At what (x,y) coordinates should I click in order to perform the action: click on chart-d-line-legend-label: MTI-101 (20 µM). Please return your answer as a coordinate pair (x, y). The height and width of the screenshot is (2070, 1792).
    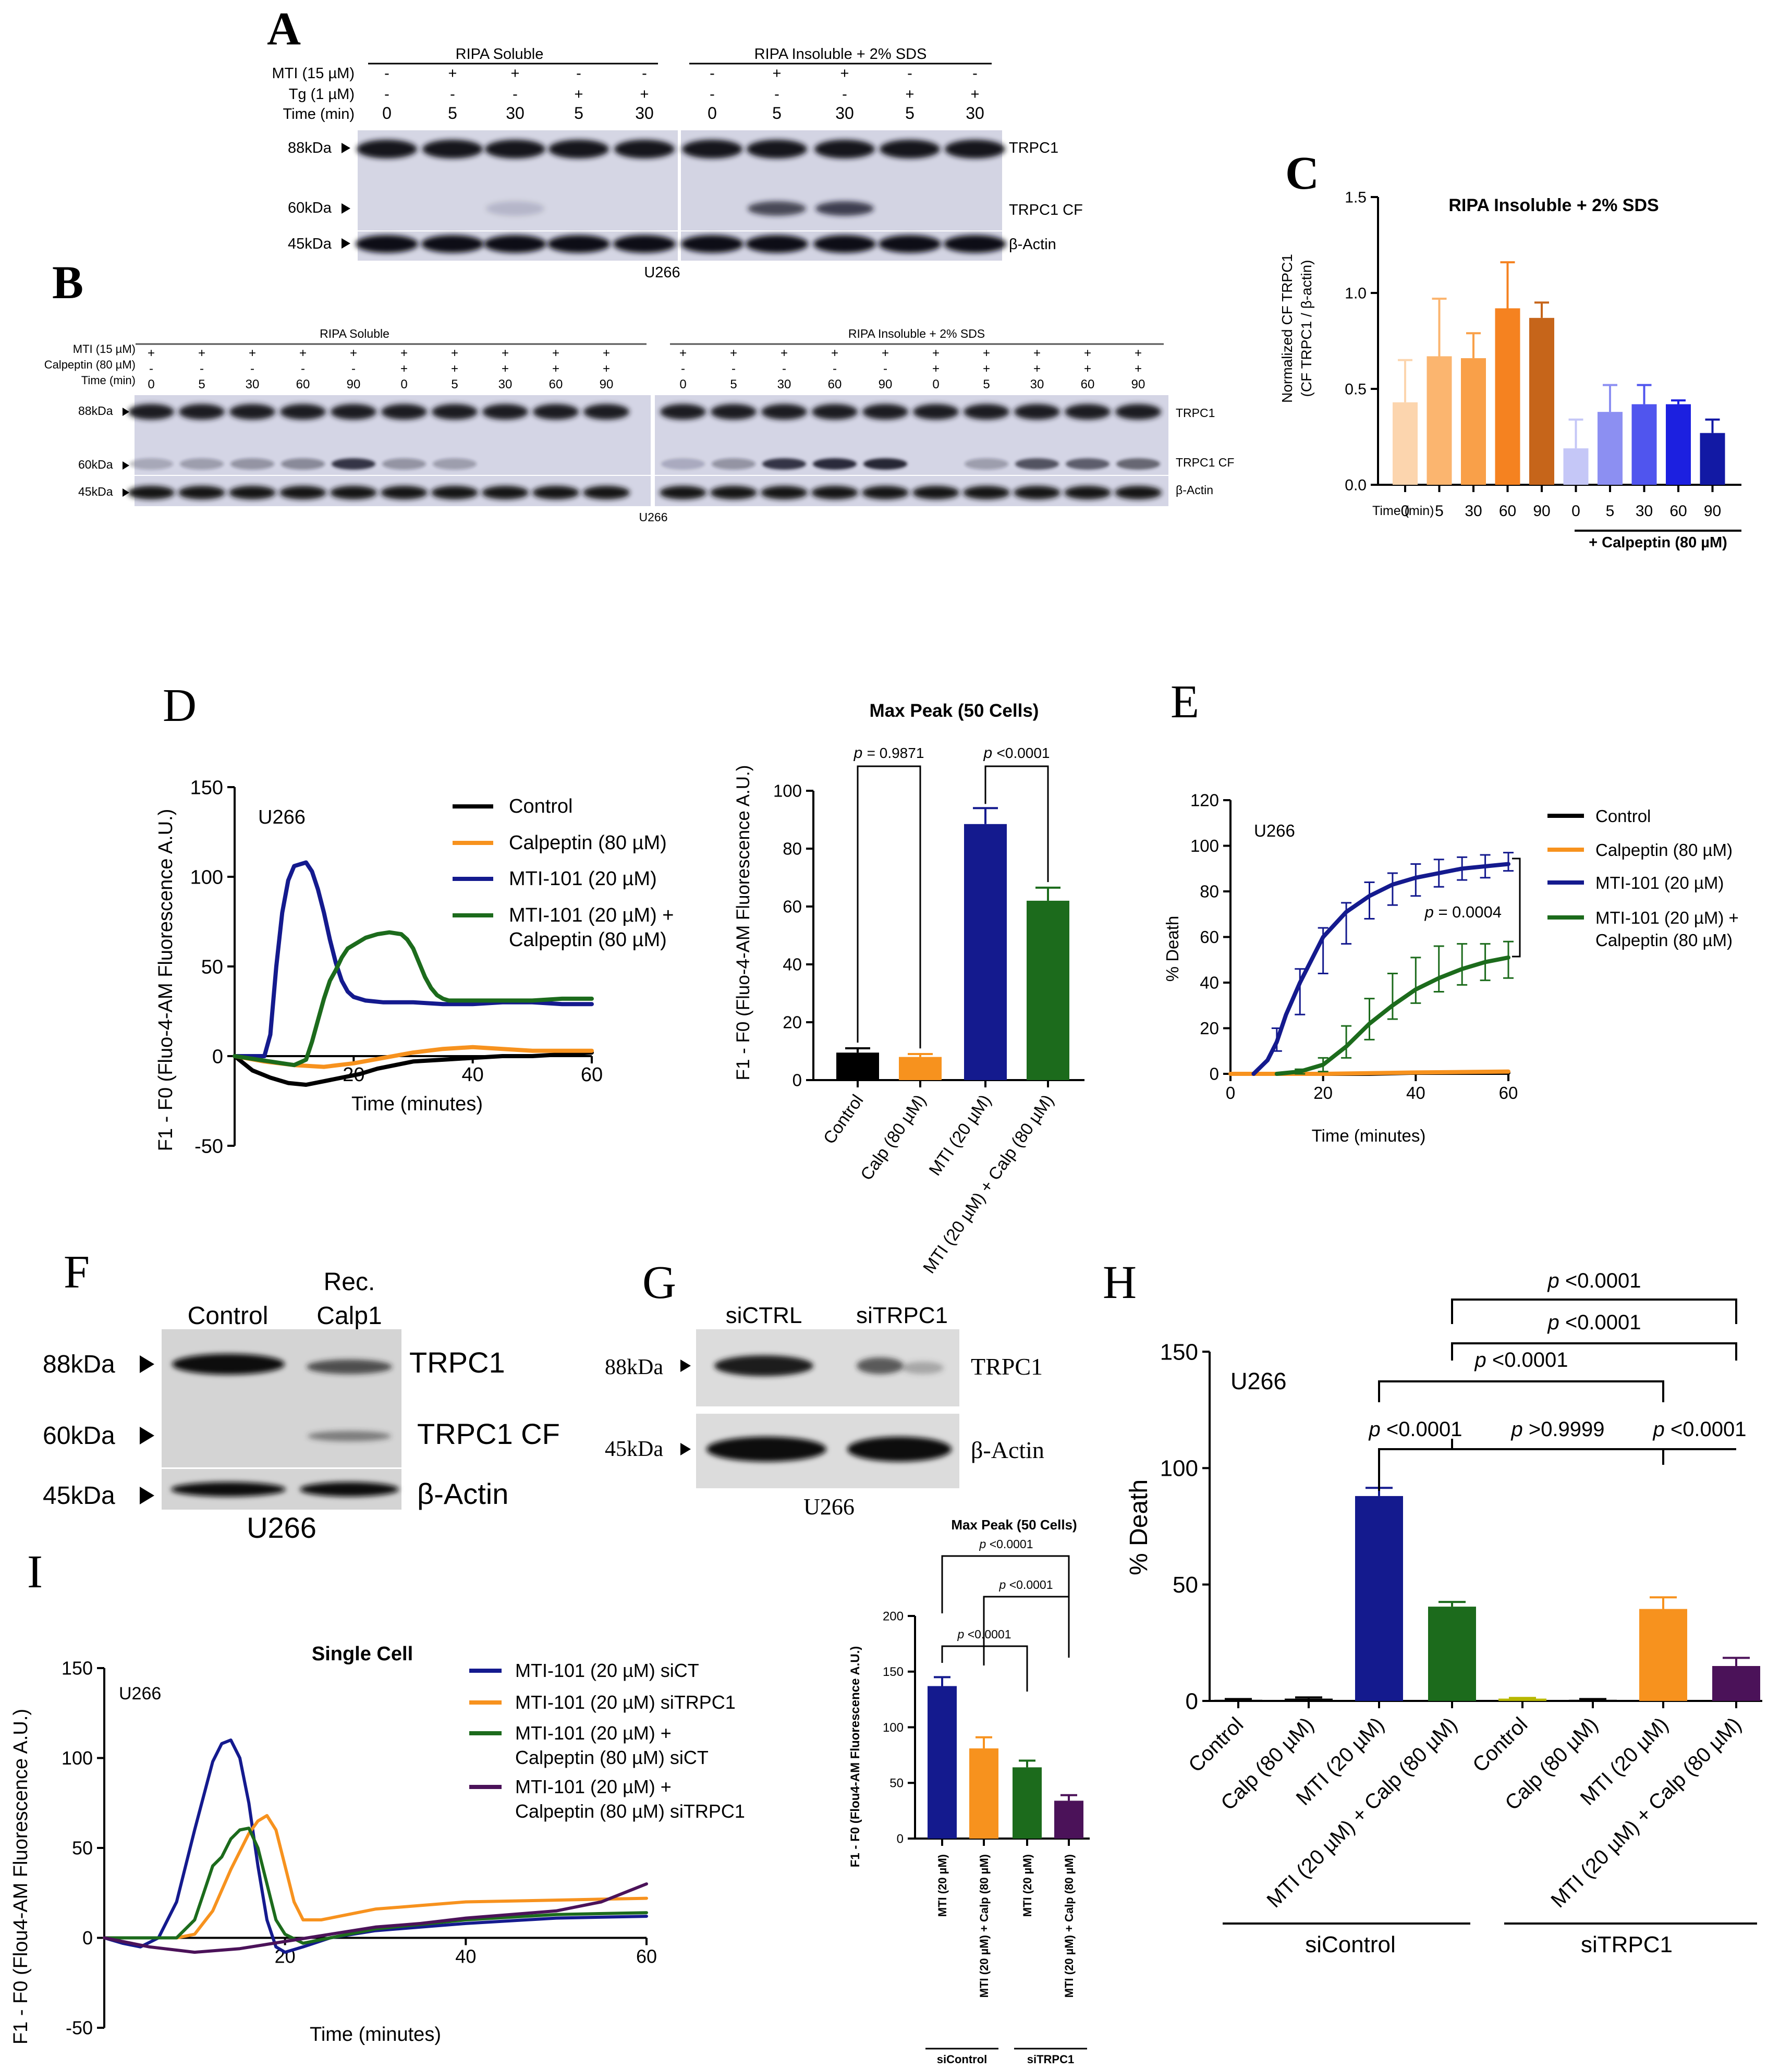
    Looking at the image, I should click on (583, 879).